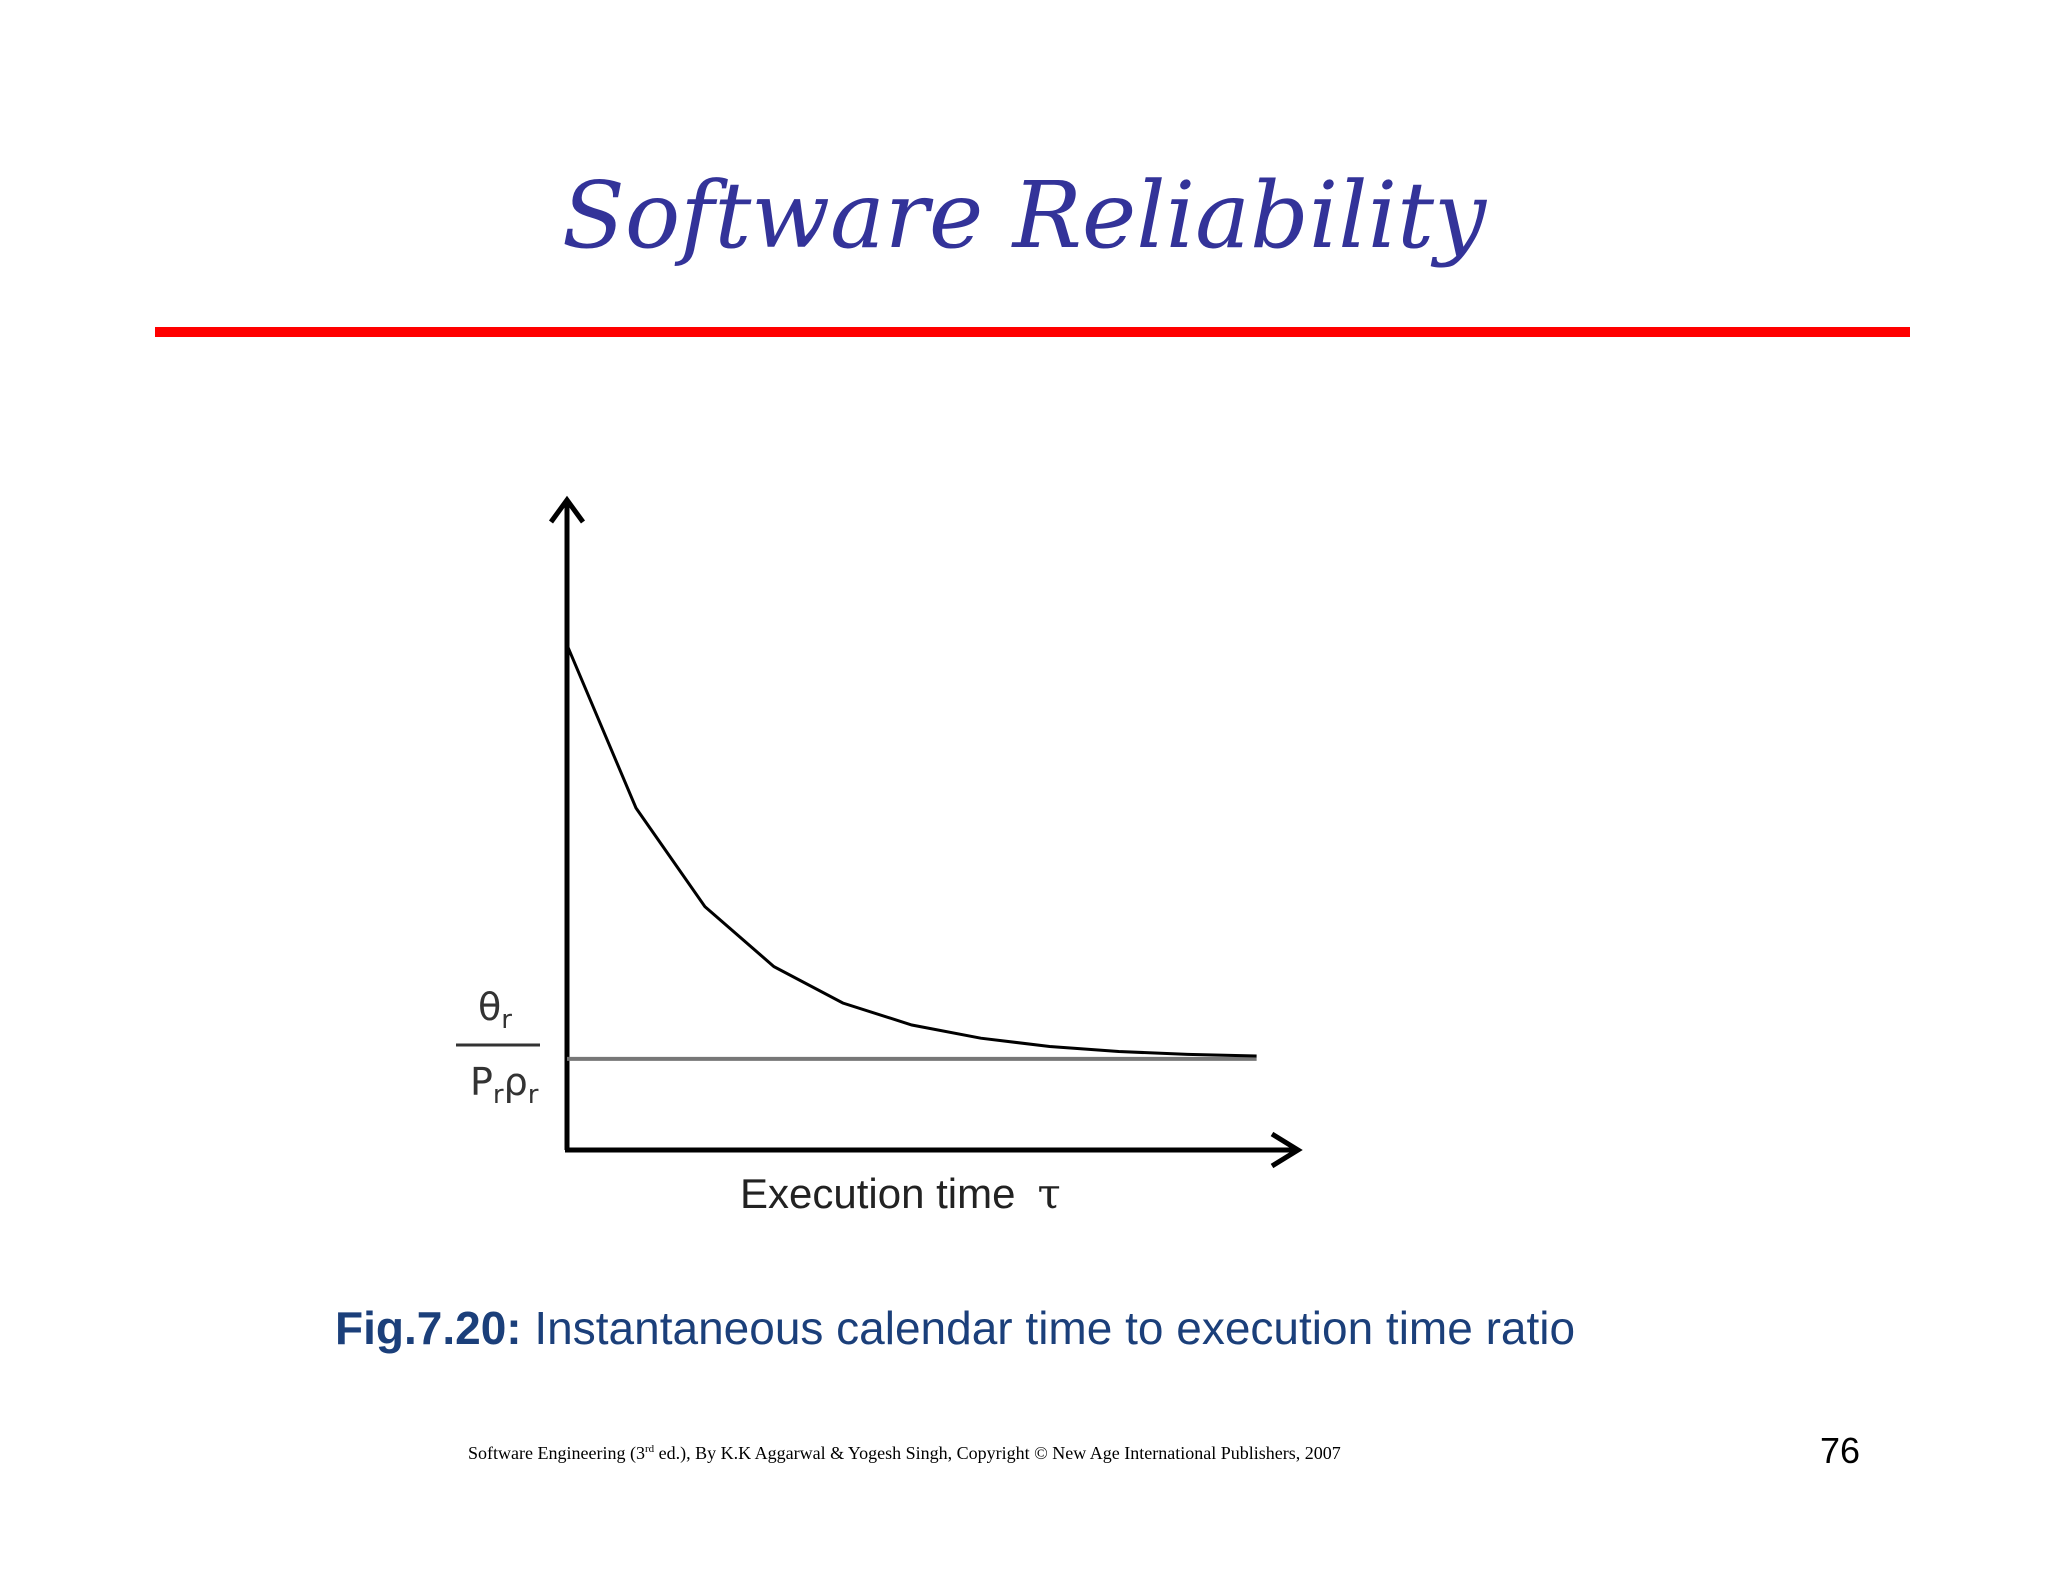 Image resolution: width=2048 pixels, height=1582 pixels. I want to click on slide-title: Software Reliability, so click(1024, 215).